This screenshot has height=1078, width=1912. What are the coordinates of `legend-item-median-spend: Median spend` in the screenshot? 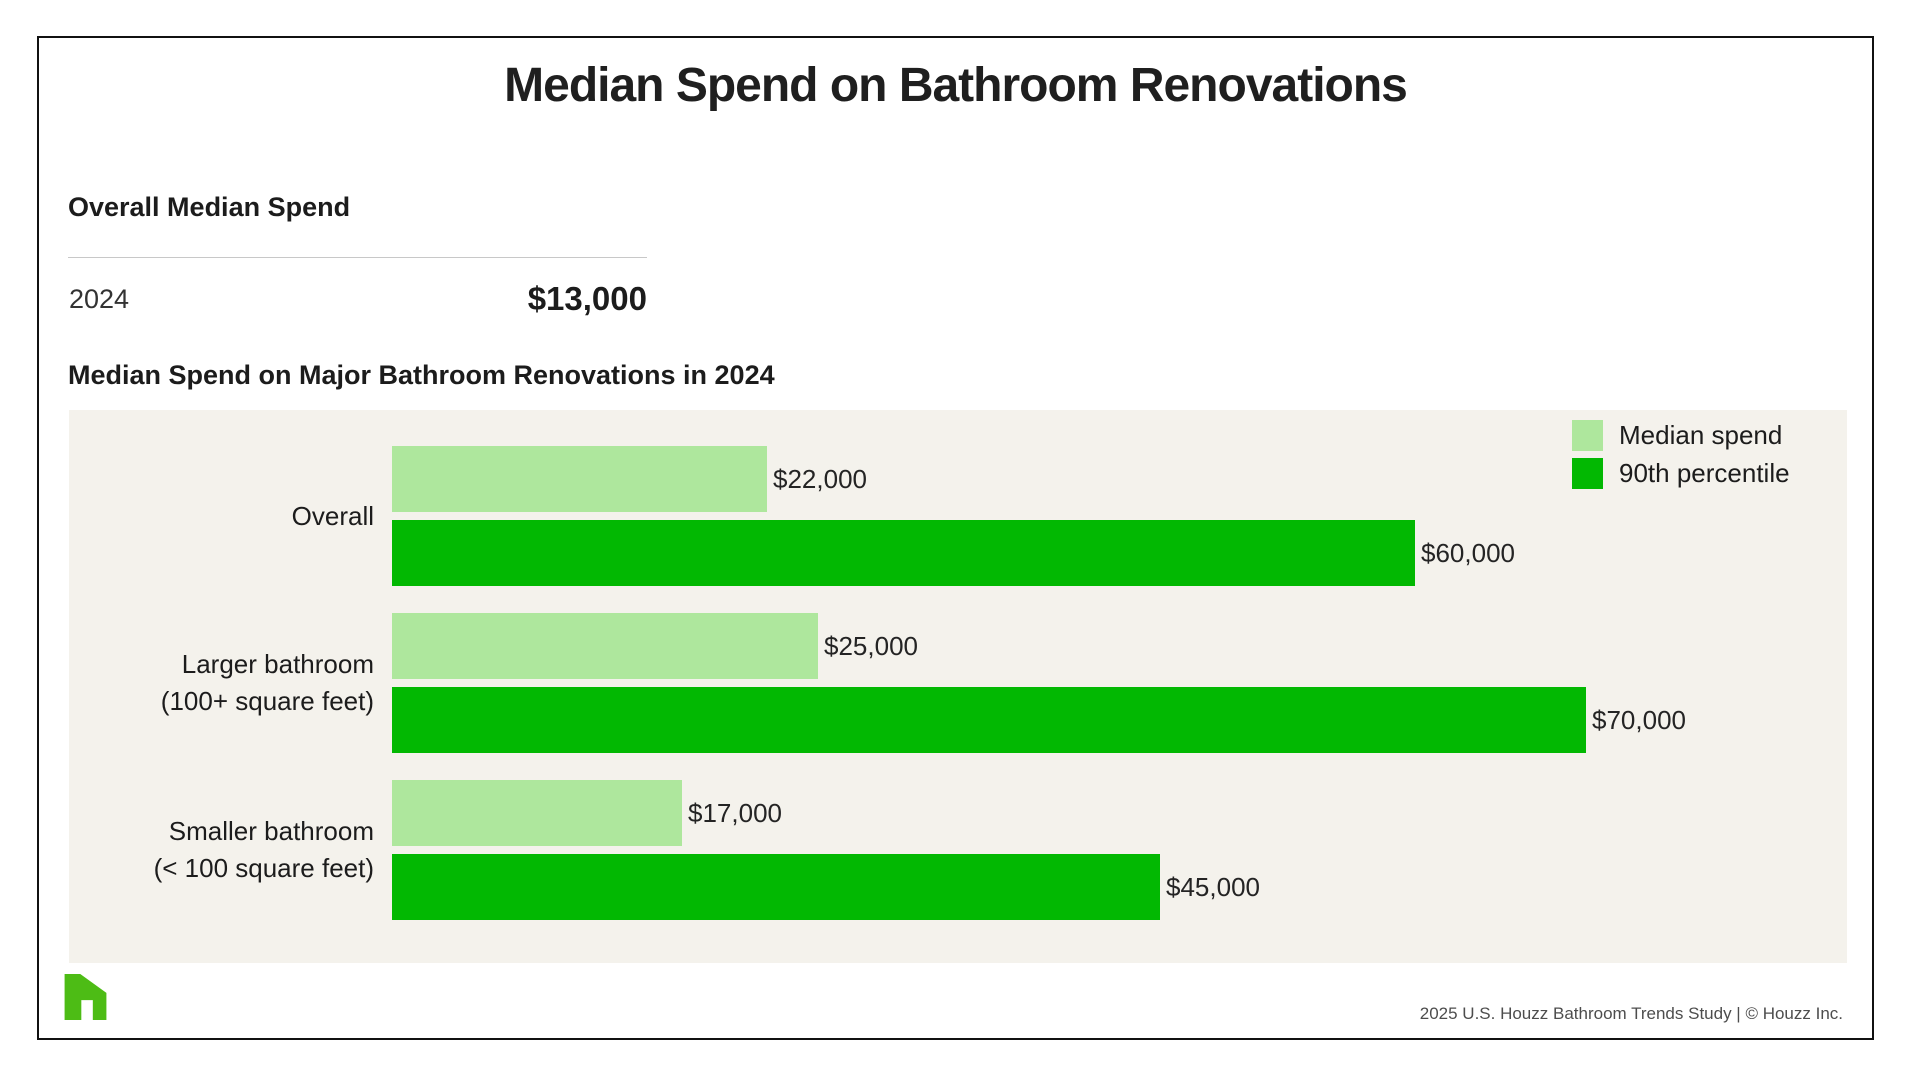 It's located at (1681, 435).